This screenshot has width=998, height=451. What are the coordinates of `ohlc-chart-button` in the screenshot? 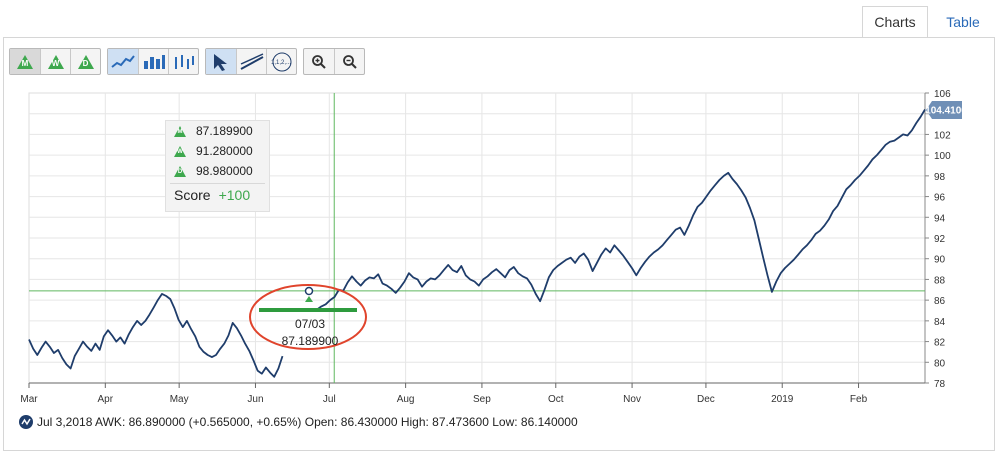 It's located at (183, 61).